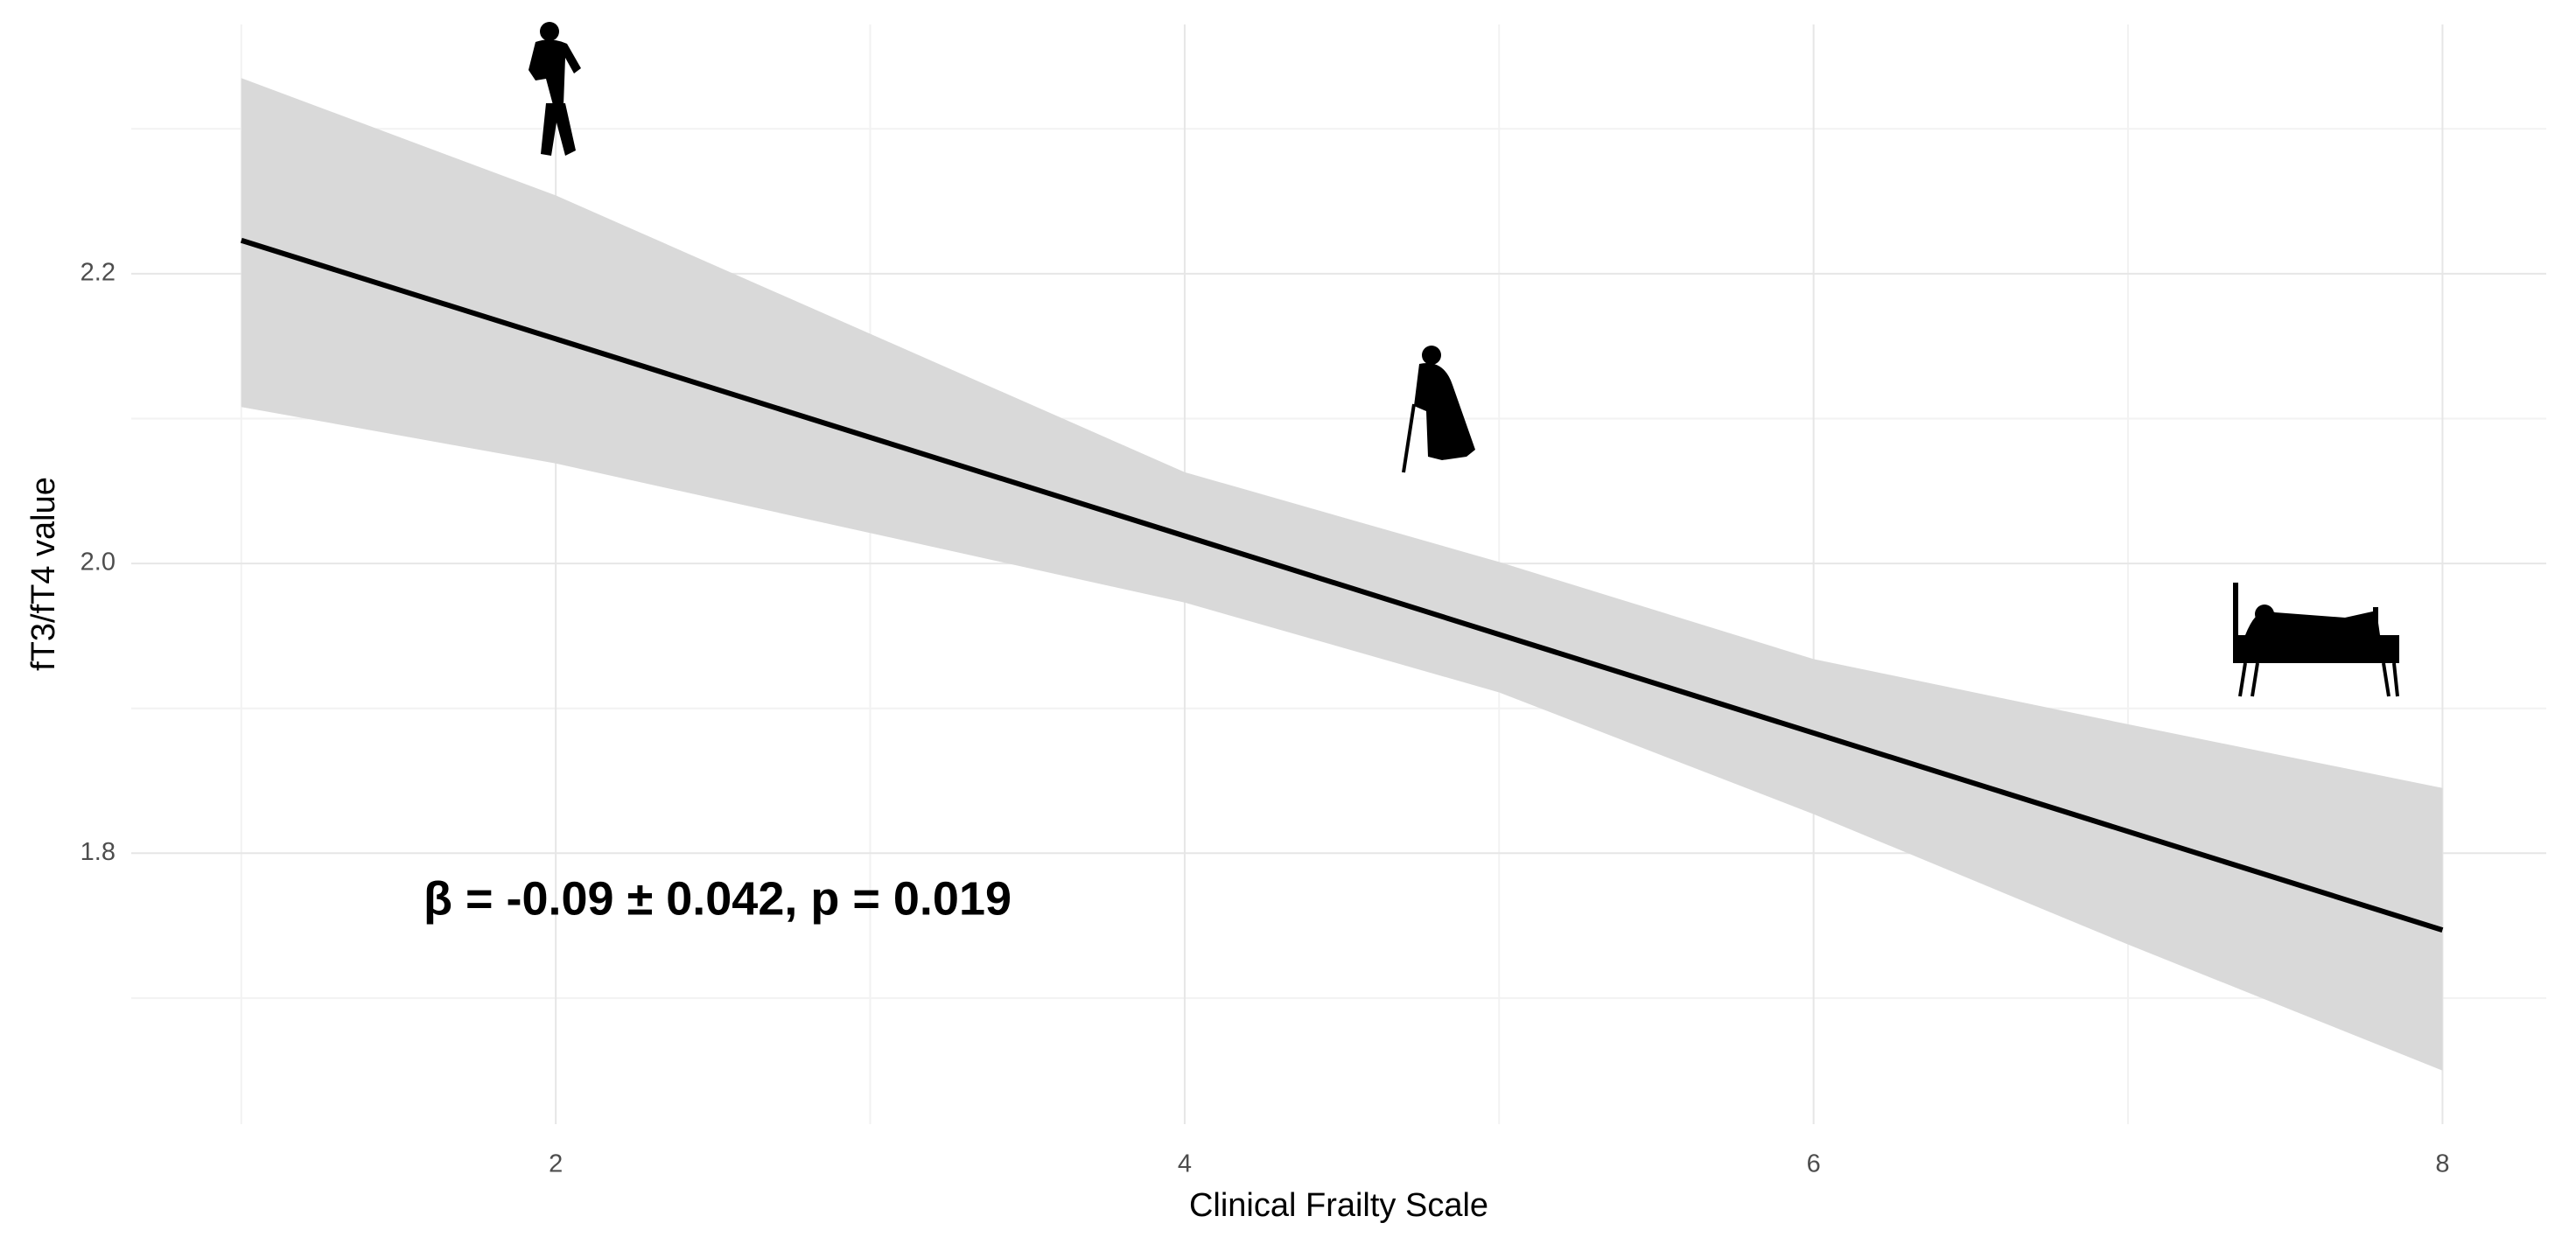 Image resolution: width=2576 pixels, height=1251 pixels. What do you see at coordinates (718, 898) in the screenshot?
I see `annotation: β = -0.09 ± 0.042, p = 0.019` at bounding box center [718, 898].